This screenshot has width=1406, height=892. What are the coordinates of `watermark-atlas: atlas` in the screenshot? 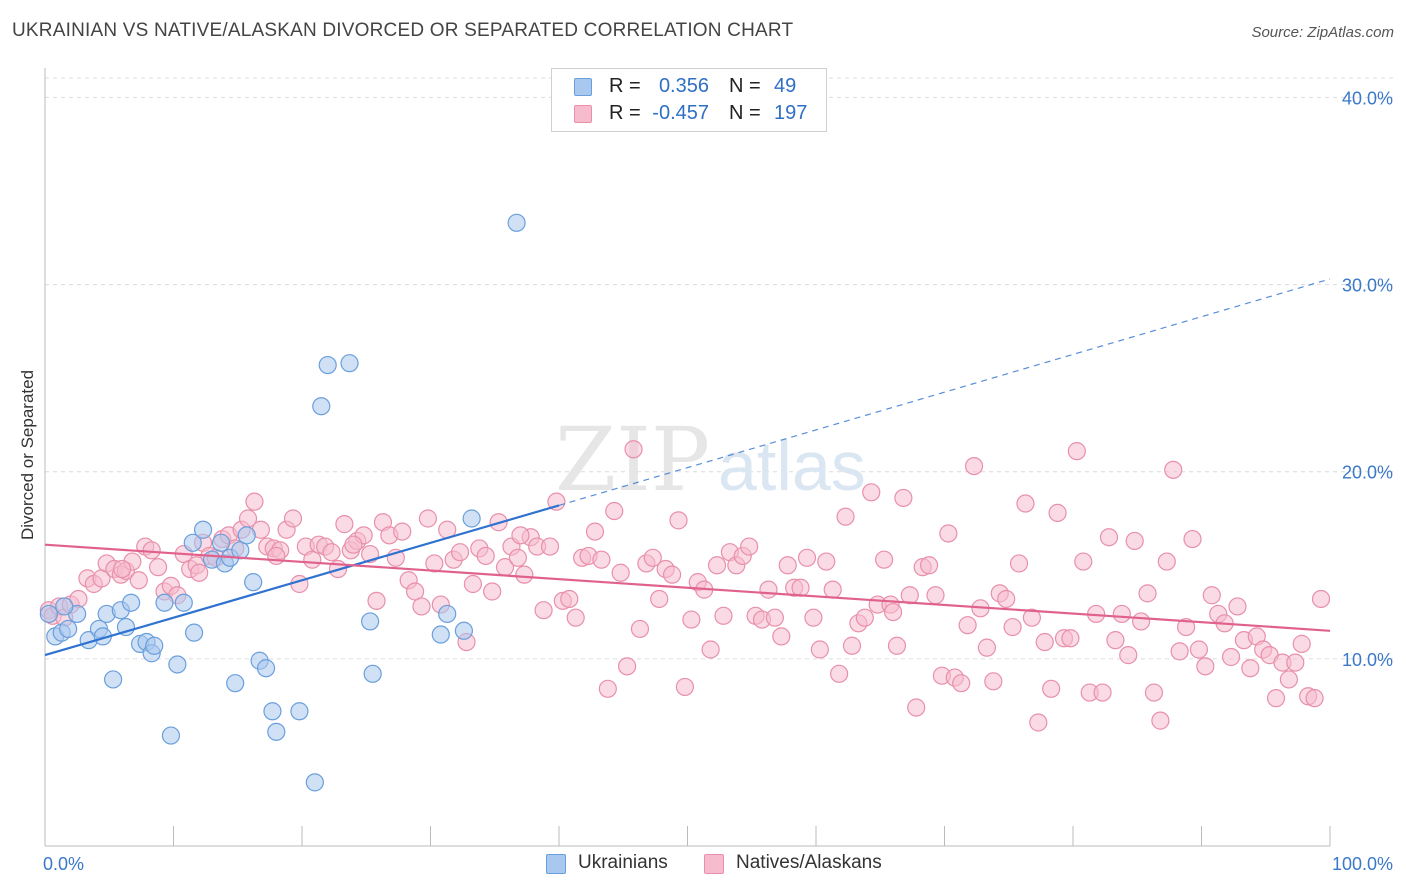 It's located at (792, 466).